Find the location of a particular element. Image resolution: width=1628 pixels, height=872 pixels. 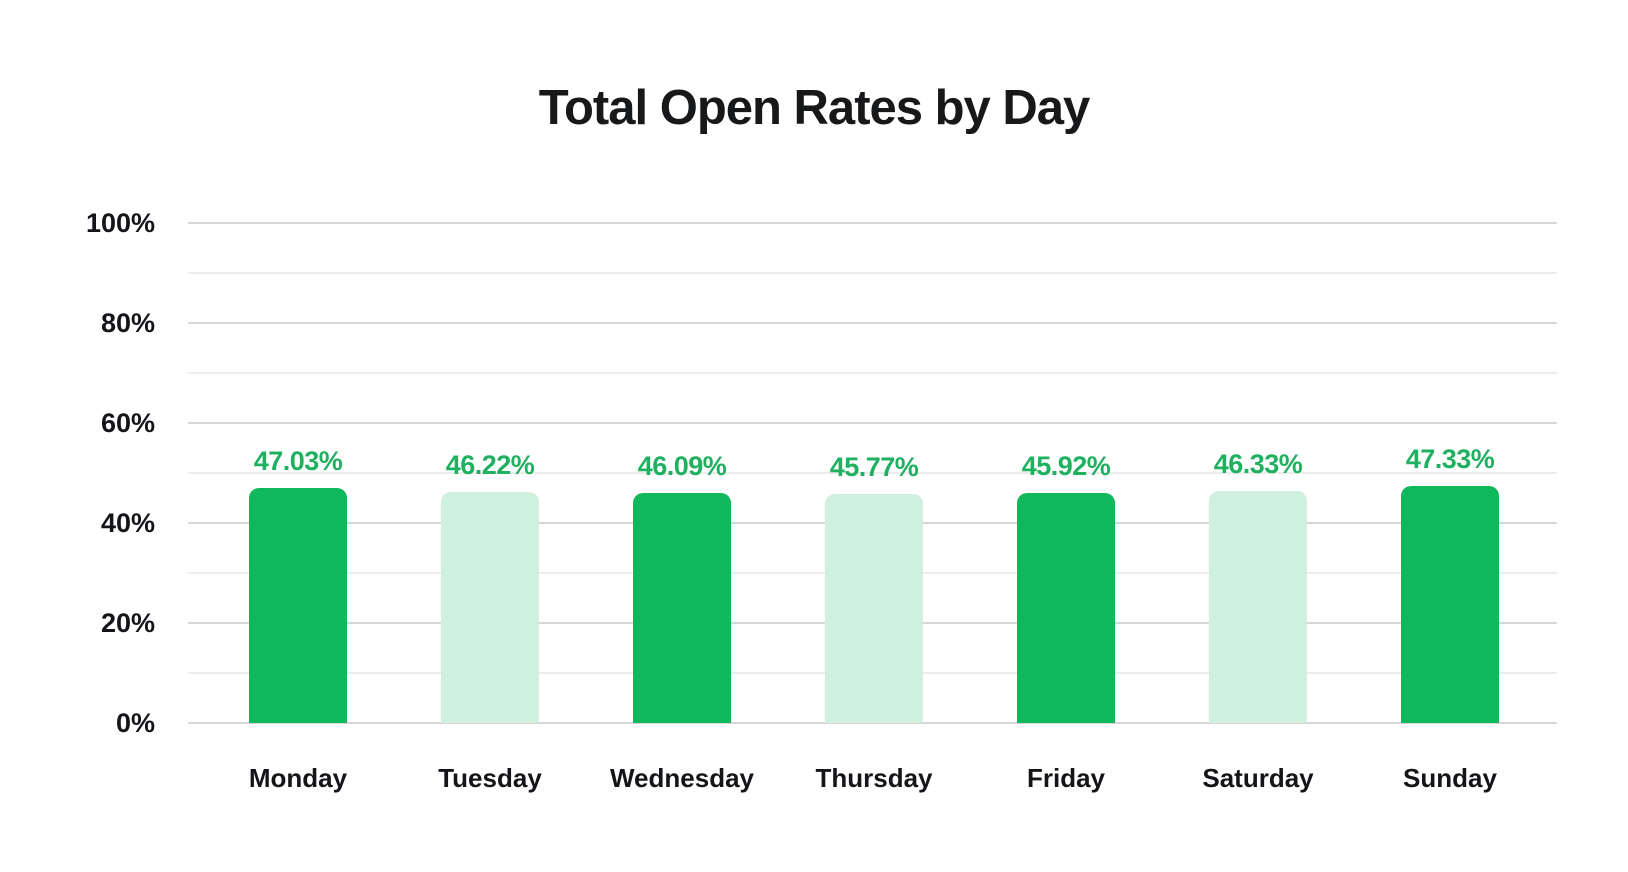

column-wednesday: 46.09% Wednesday is located at coordinates (682, 508).